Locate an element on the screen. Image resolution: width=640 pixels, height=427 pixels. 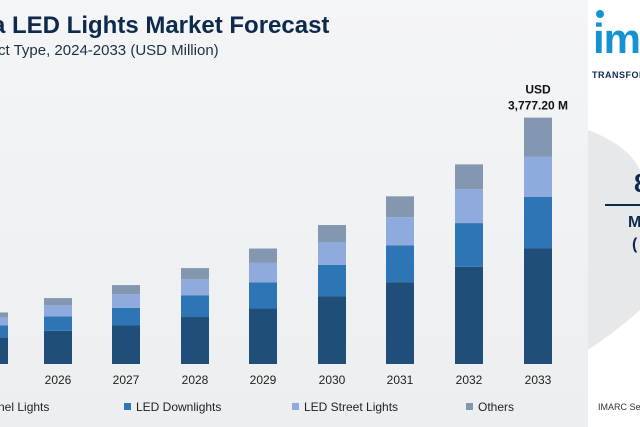
legend-label: Others is located at coordinates (496, 407).